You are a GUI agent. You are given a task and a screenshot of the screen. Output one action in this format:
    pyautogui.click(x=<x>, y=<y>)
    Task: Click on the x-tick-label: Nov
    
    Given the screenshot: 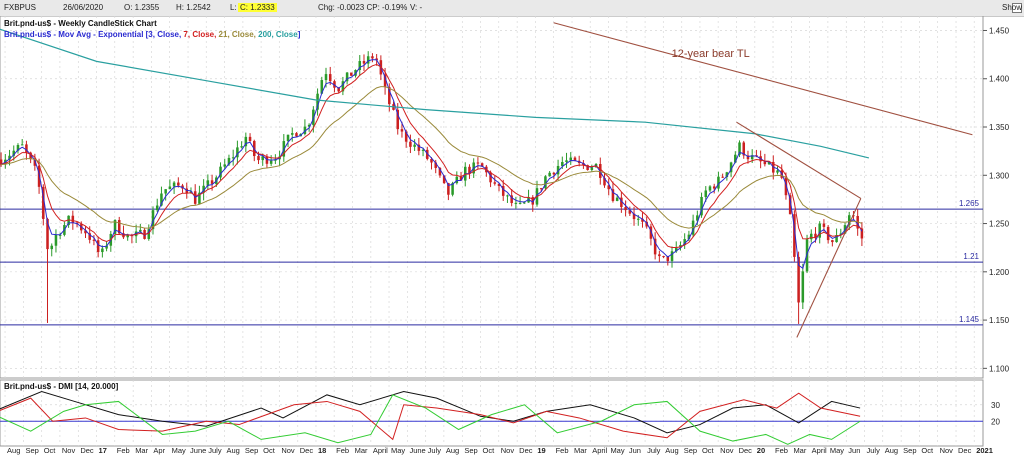 What is the action you would take?
    pyautogui.click(x=288, y=450)
    